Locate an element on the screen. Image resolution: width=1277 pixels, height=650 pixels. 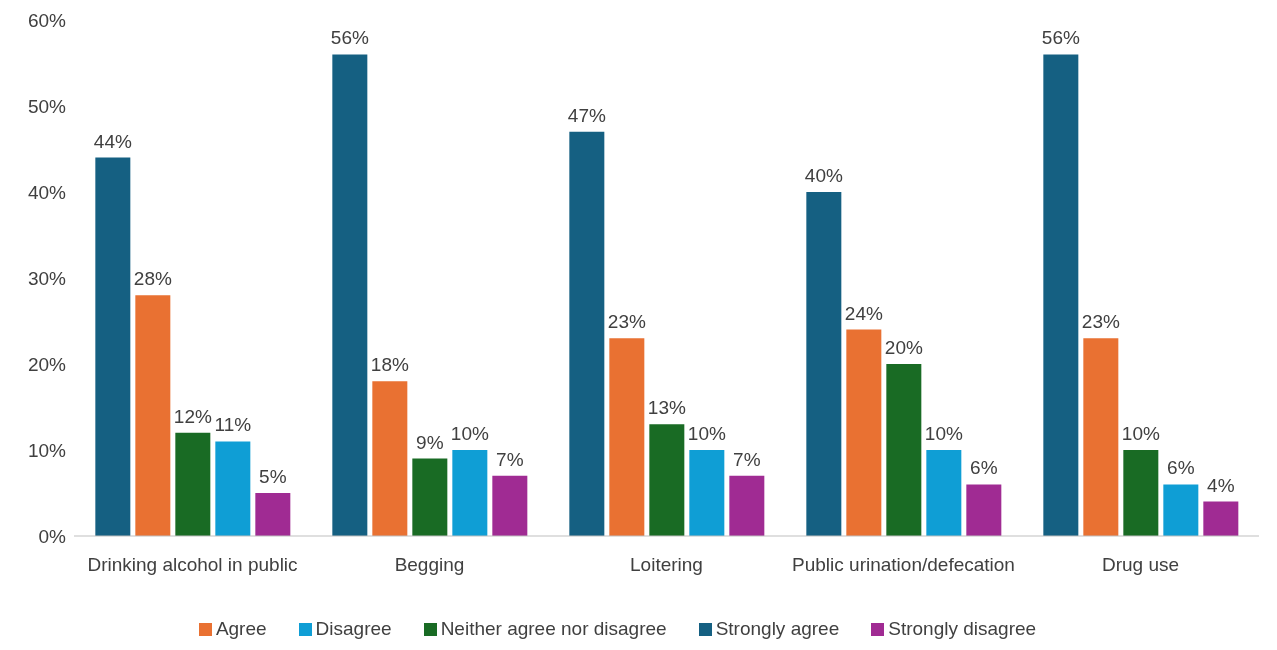
y-tick-label: 50% is located at coordinates (47, 106).